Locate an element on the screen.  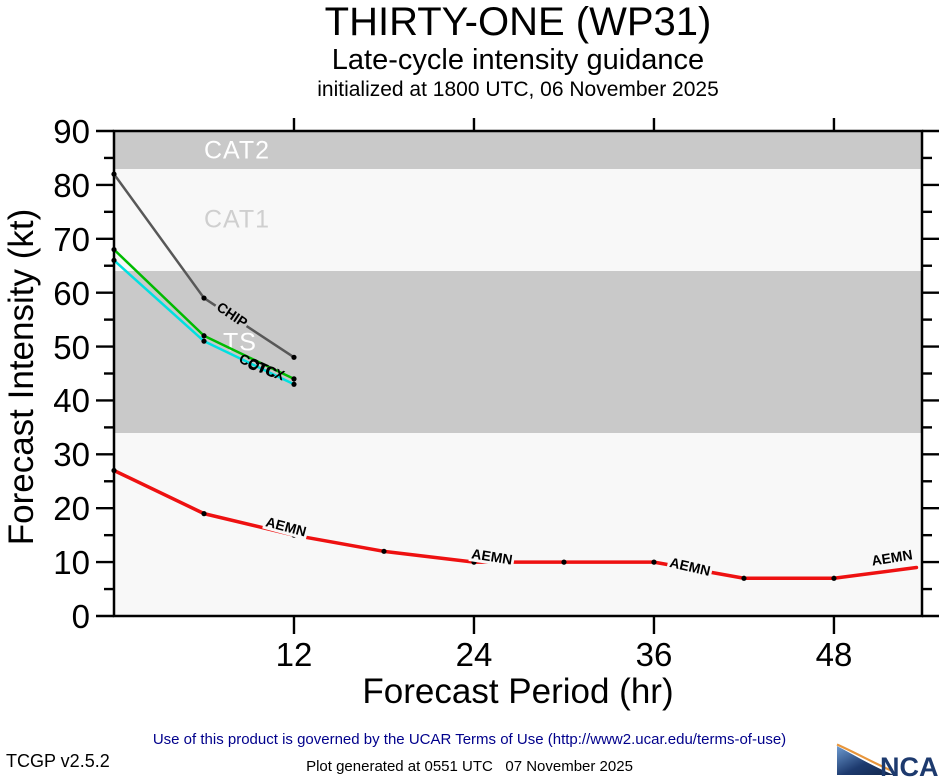
x-tick-label-24: 24 is located at coordinates (474, 654).